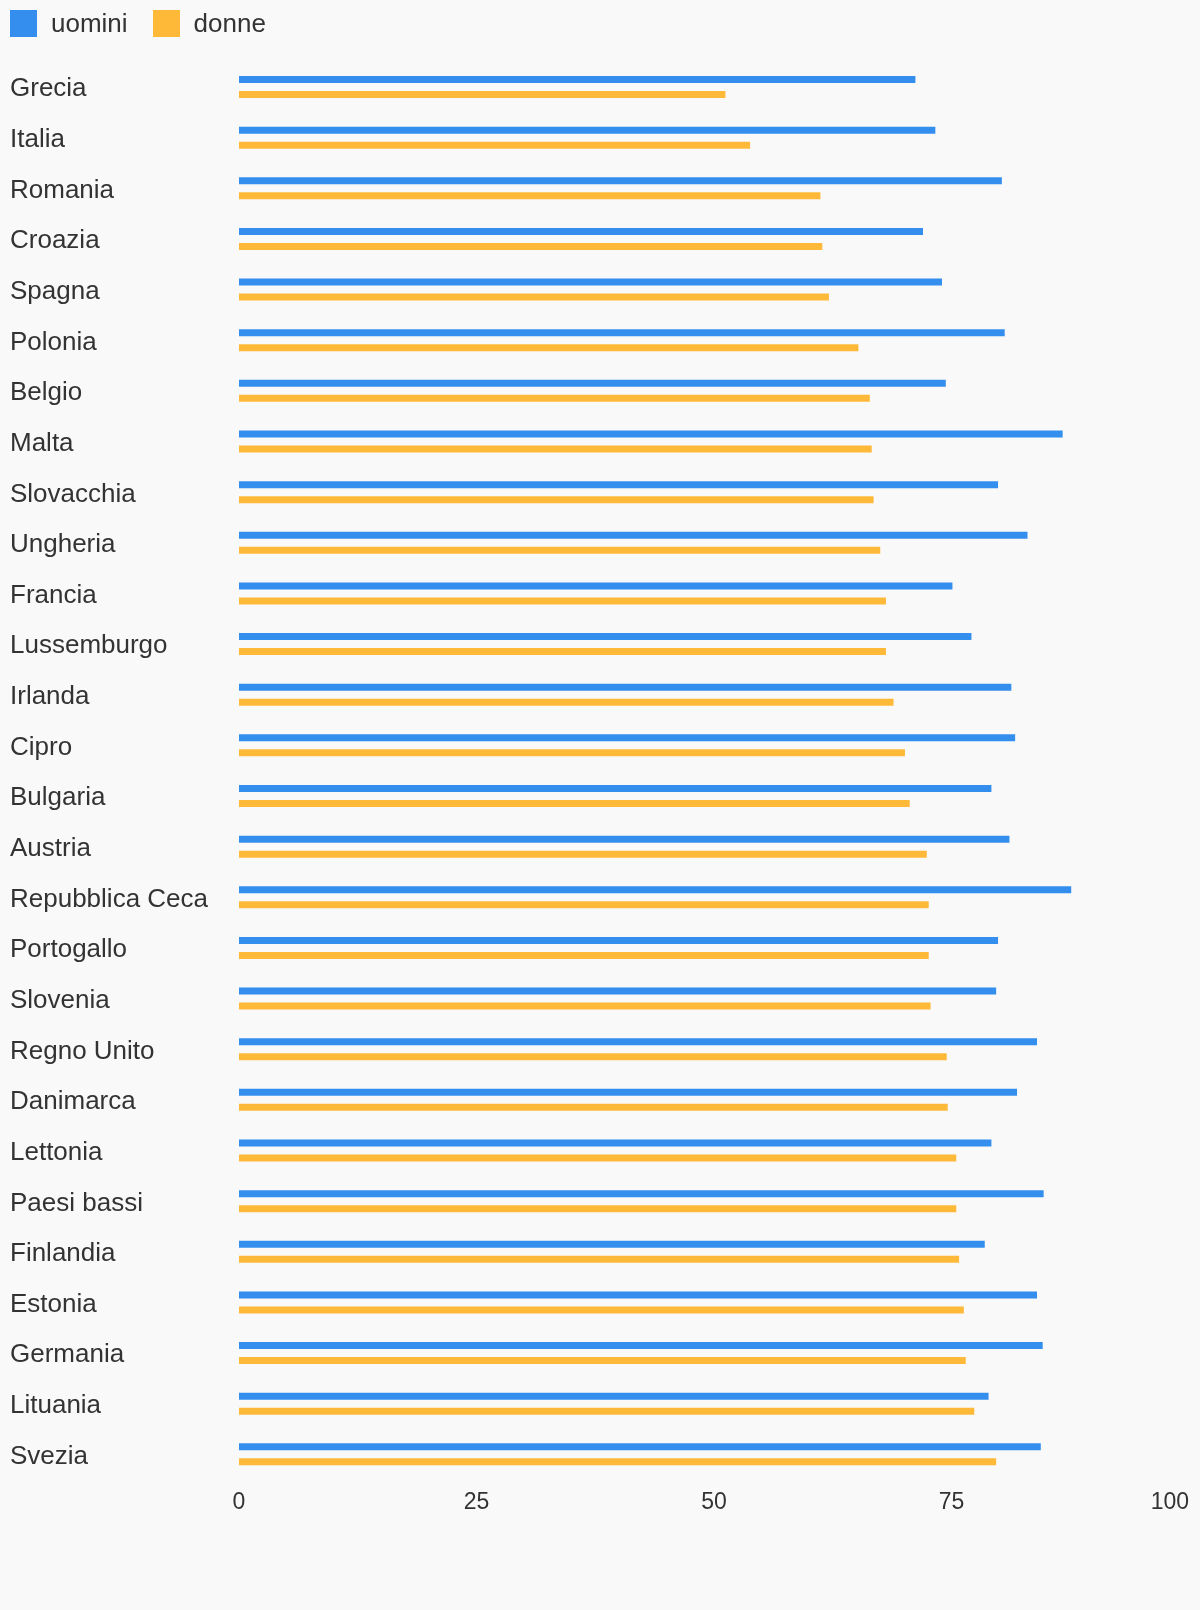 This screenshot has height=1610, width=1200. What do you see at coordinates (42, 441) in the screenshot?
I see `y-tick-label: Malta` at bounding box center [42, 441].